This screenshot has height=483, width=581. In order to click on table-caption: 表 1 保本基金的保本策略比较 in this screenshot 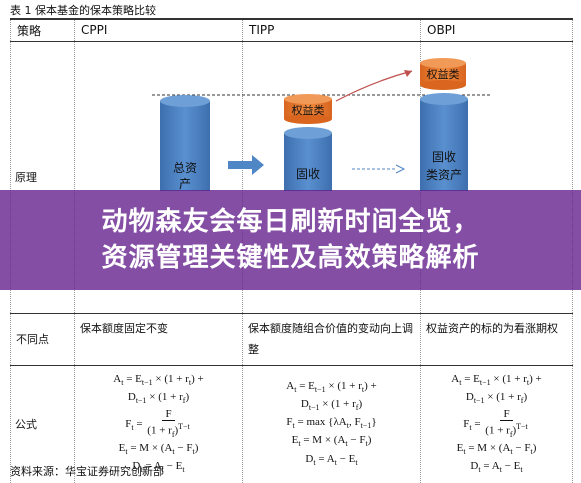, I will do `click(83, 10)`.